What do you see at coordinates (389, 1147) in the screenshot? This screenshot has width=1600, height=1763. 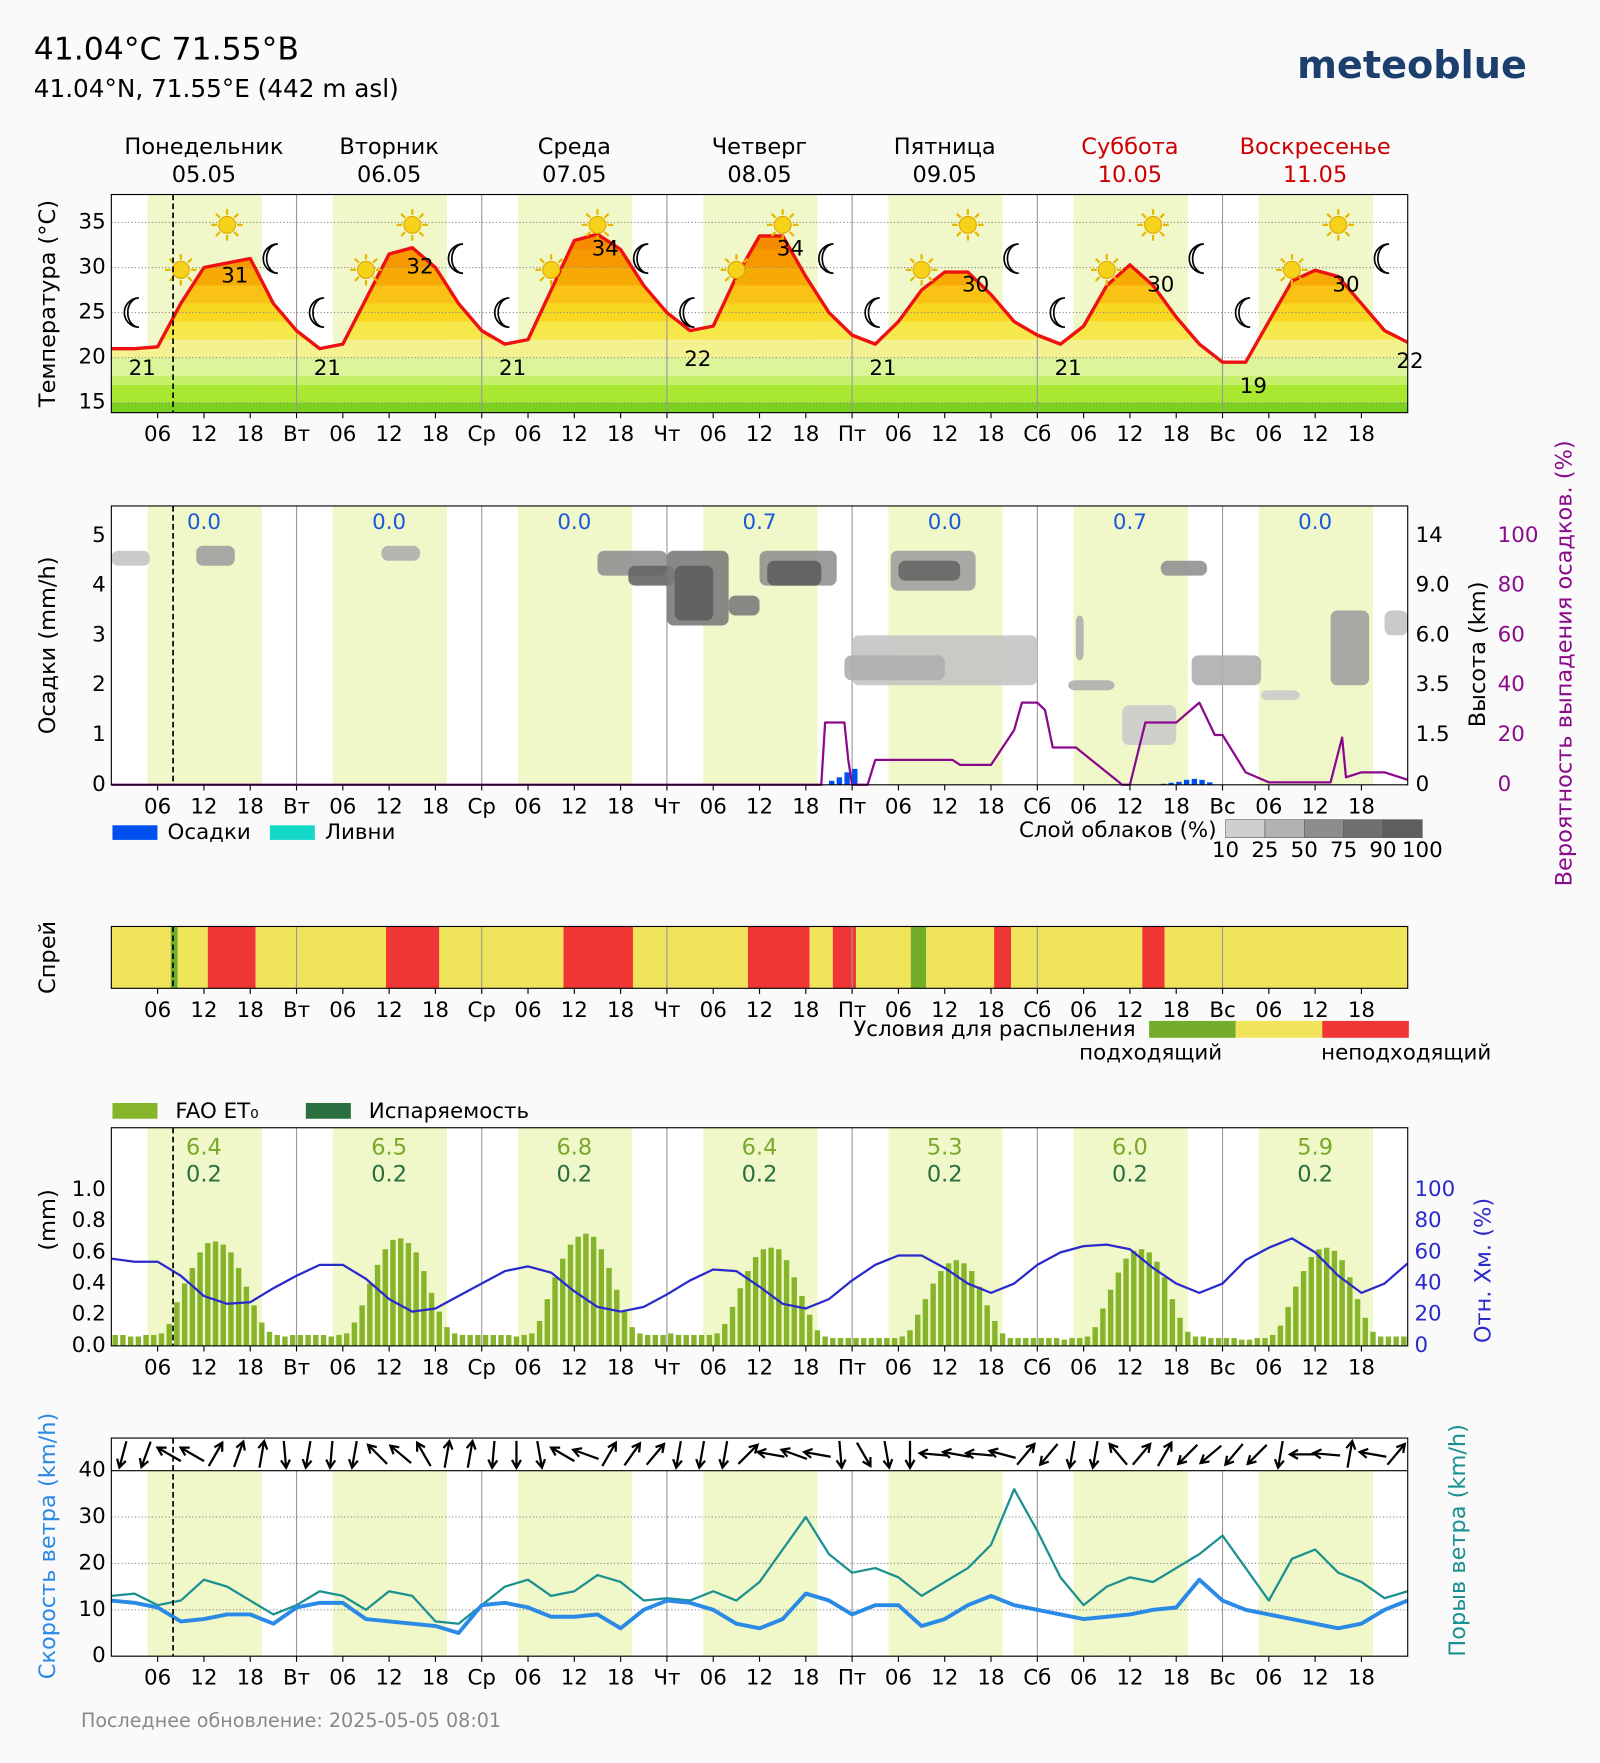 I see `daily-et: 6.5` at bounding box center [389, 1147].